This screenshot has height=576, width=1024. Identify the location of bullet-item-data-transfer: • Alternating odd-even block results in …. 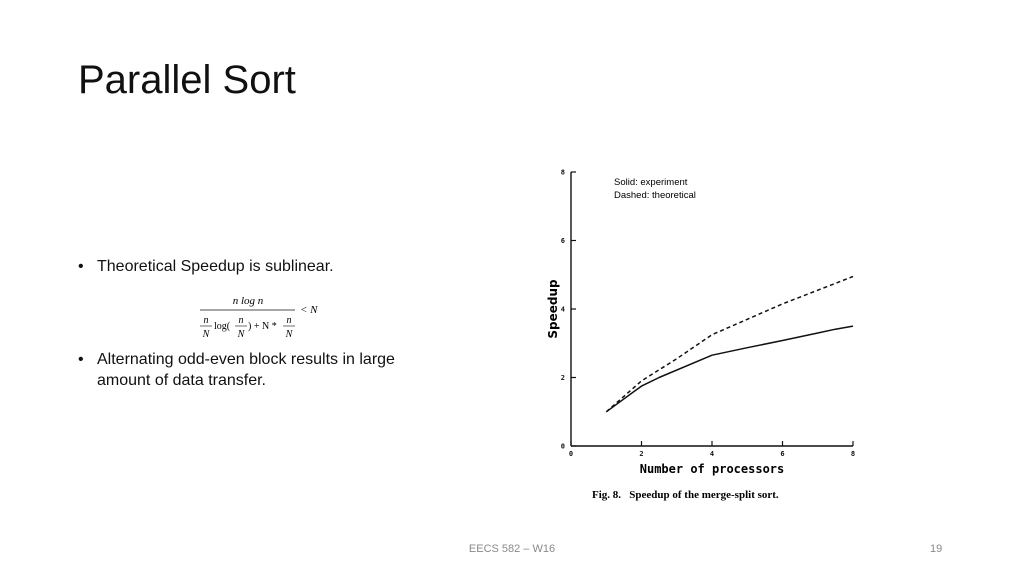
(258, 370).